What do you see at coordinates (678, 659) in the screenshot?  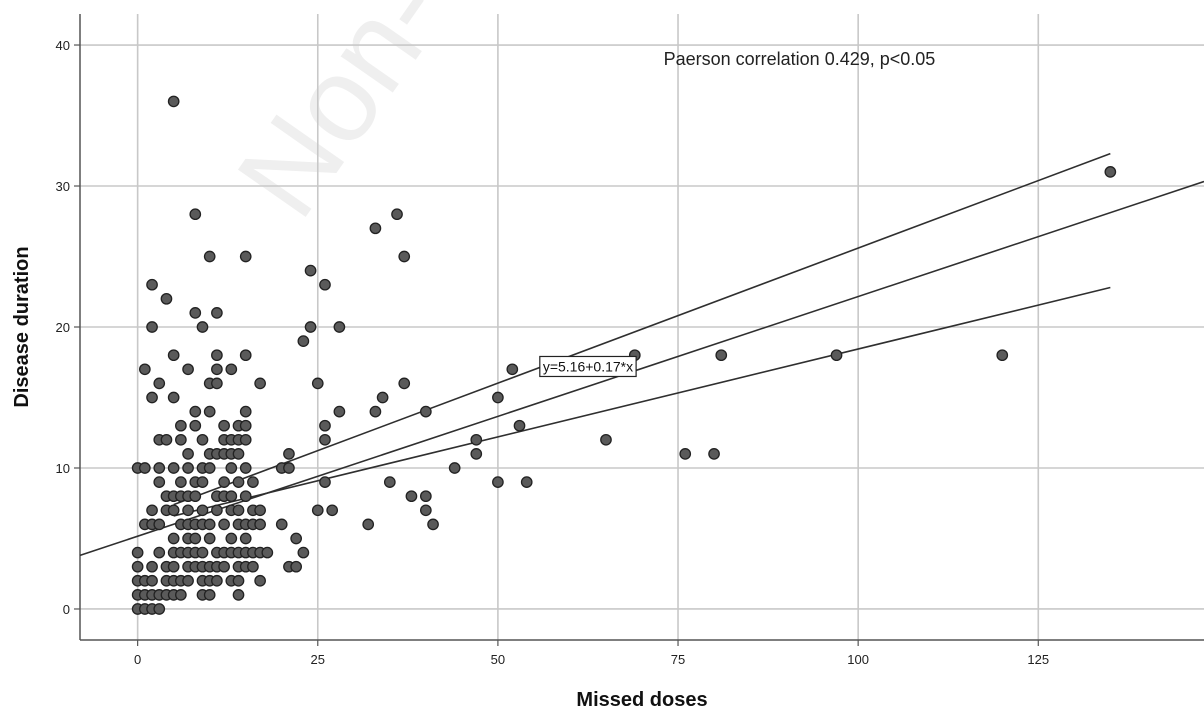 I see `x-tick-label: 75` at bounding box center [678, 659].